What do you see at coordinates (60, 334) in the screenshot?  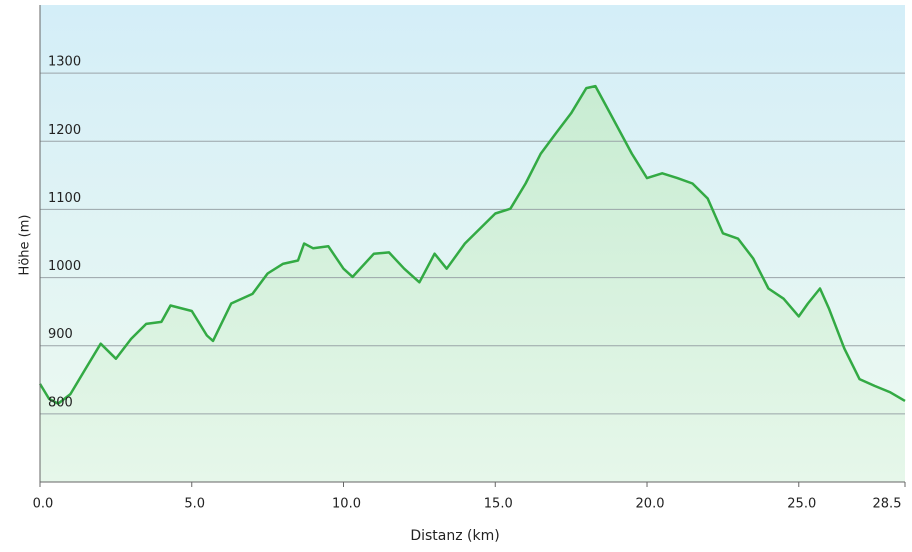 I see `y-tick-label: 900` at bounding box center [60, 334].